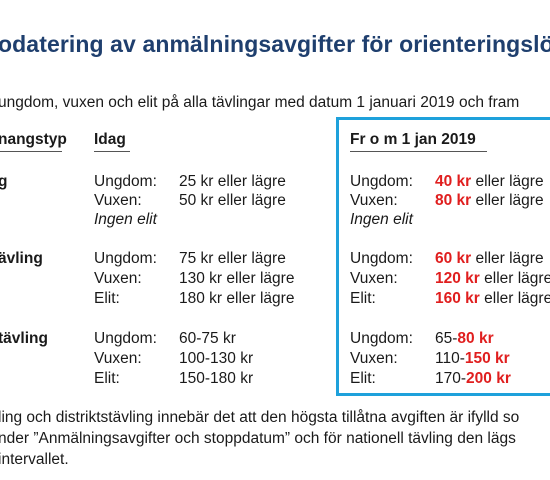  I want to click on category-label: g, so click(4, 181).